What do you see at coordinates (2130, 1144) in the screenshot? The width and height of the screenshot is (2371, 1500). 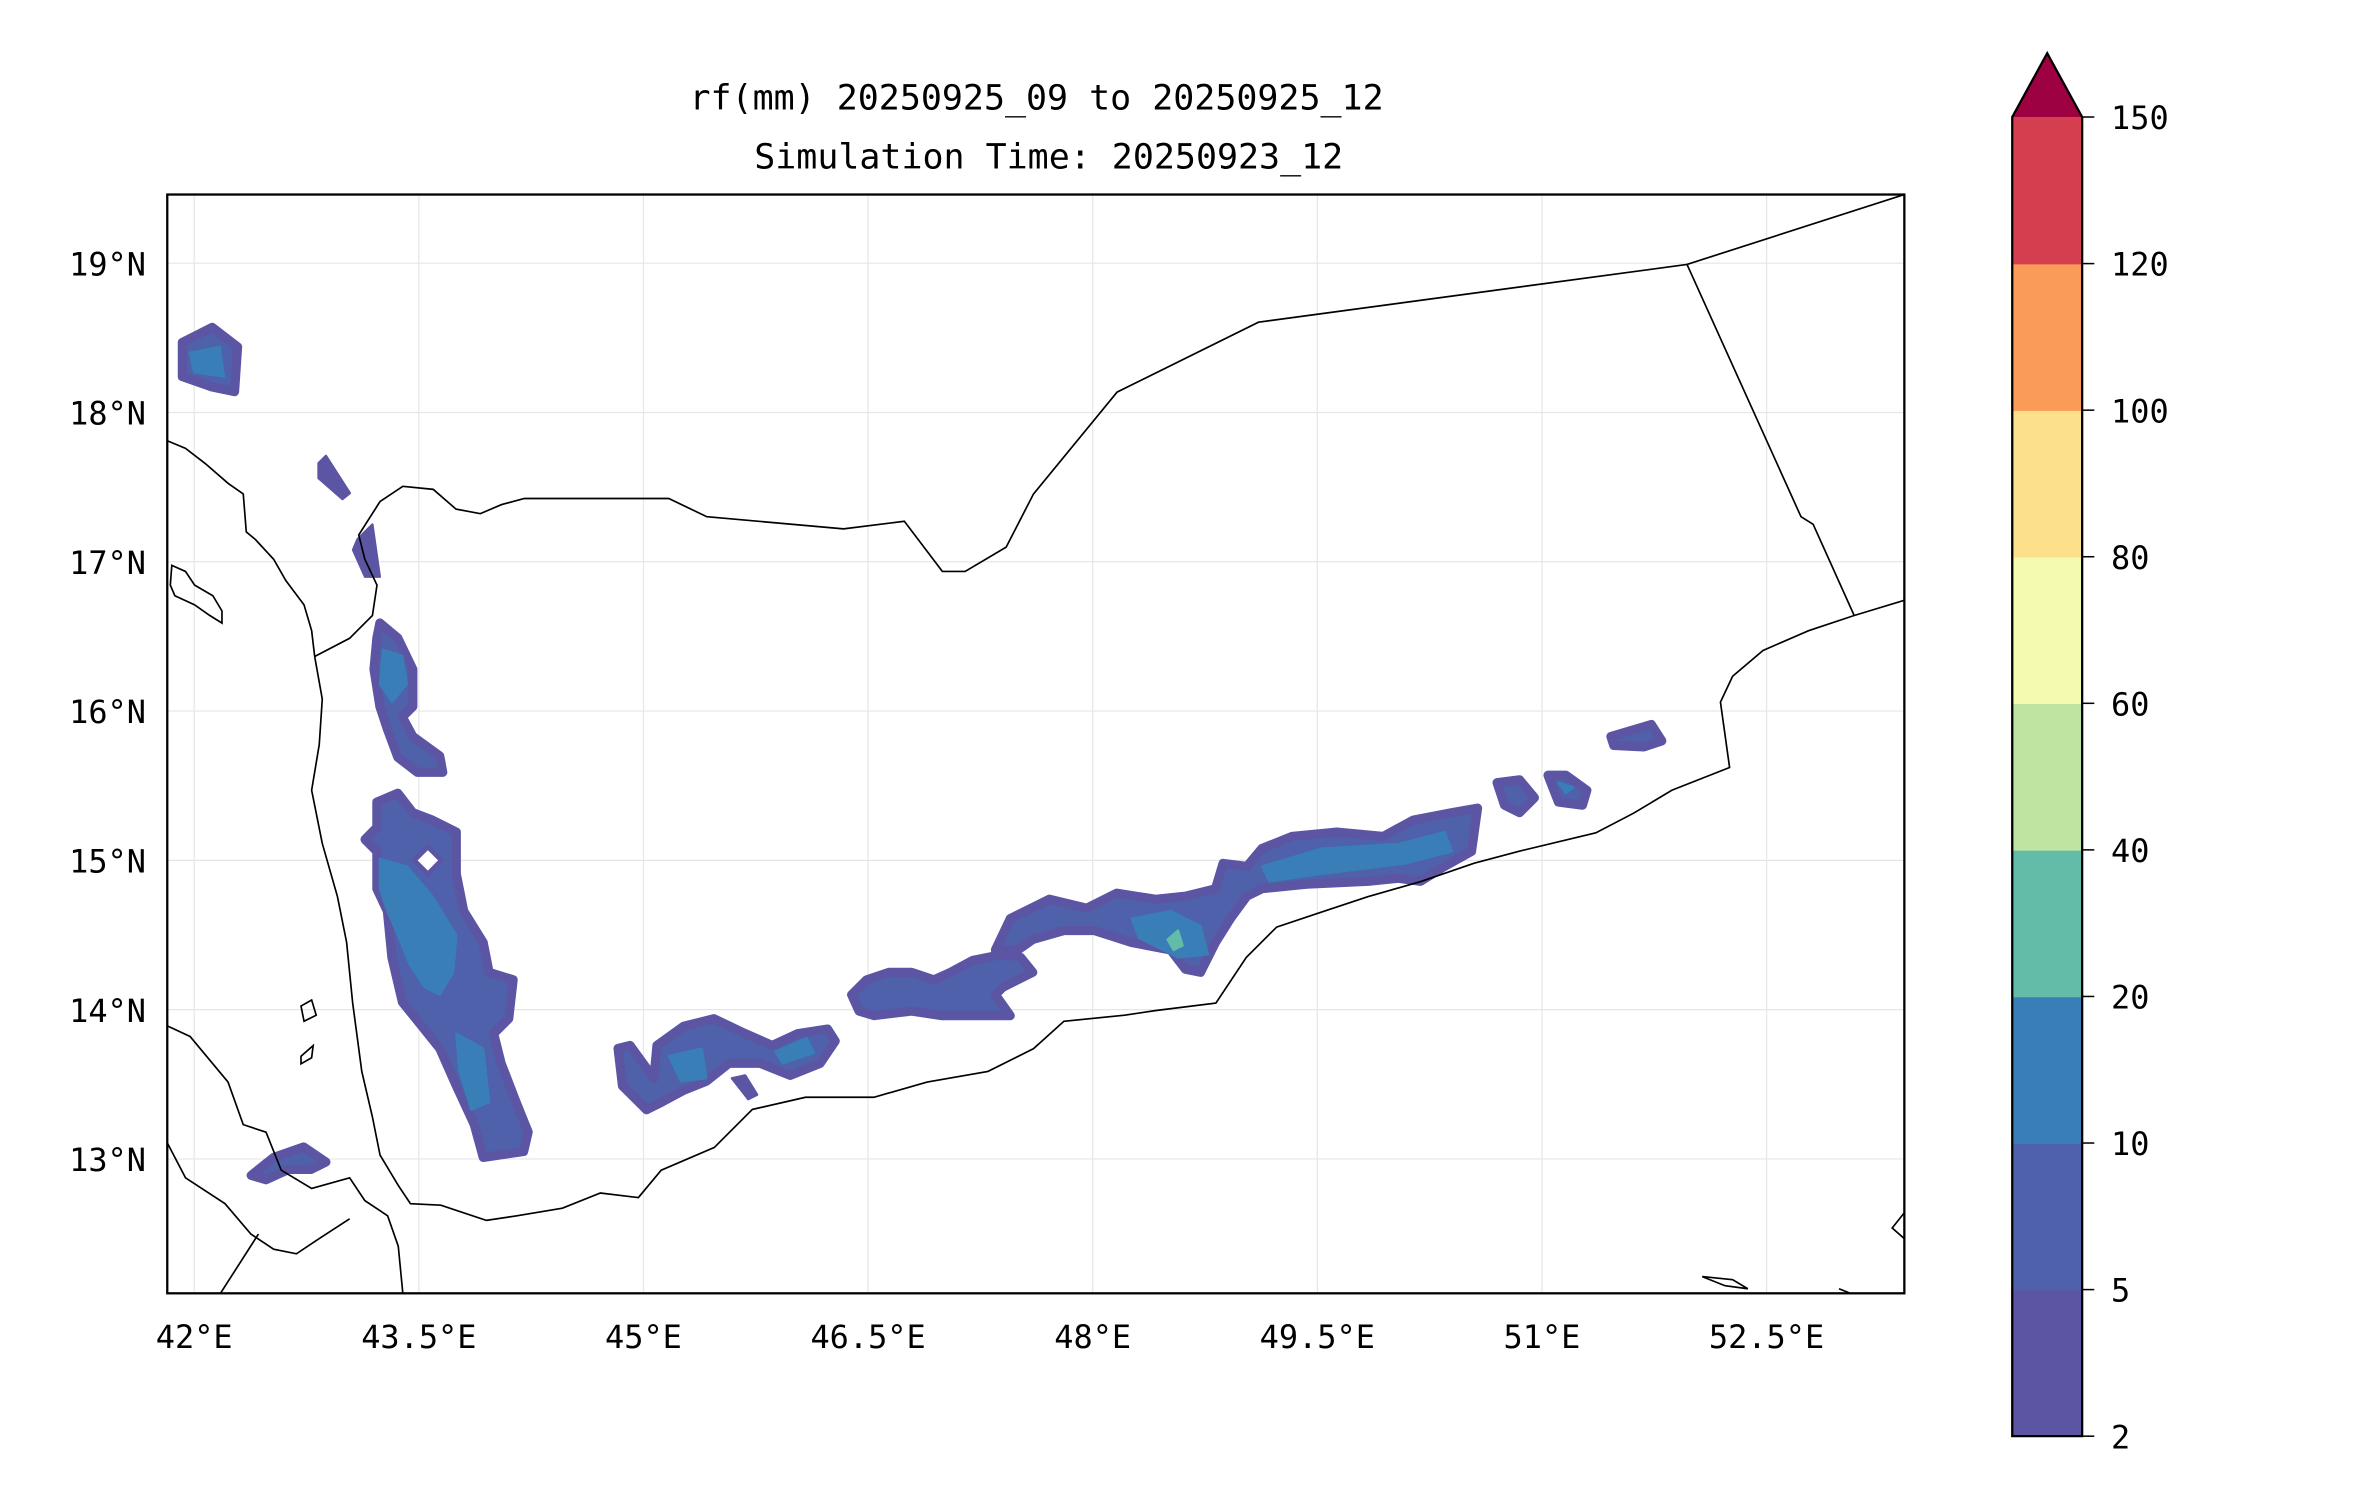 I see `colorbar-tick-label: 10` at bounding box center [2130, 1144].